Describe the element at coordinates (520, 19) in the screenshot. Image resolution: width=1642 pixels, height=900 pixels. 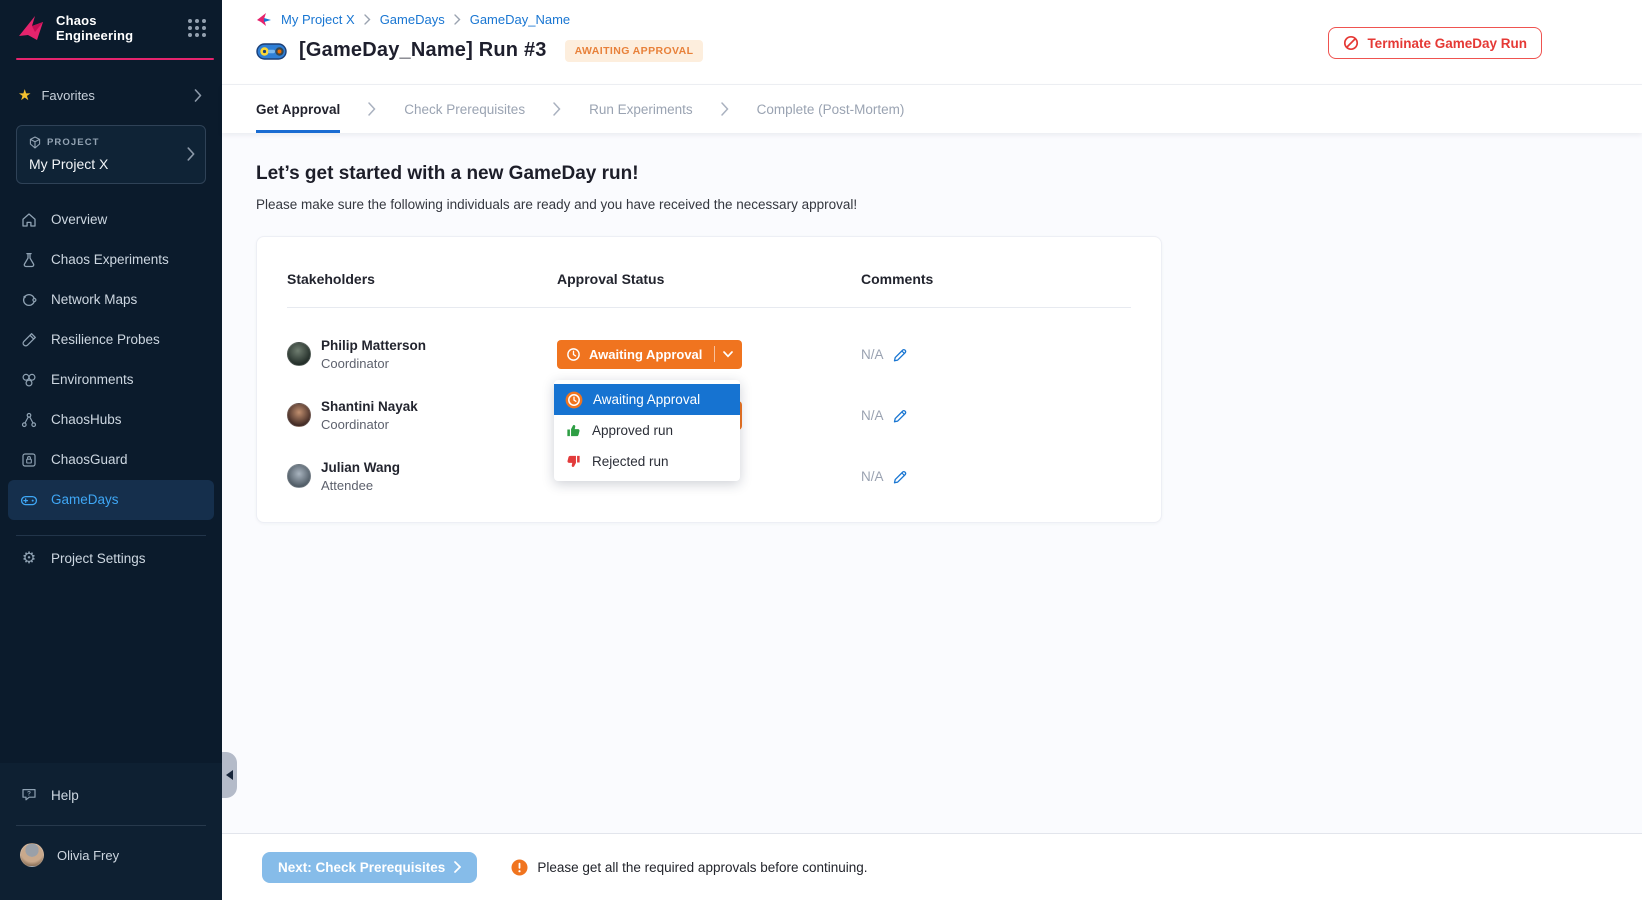
I see `breadcrumb-link-gameday-name: GameDay_Name` at that location.